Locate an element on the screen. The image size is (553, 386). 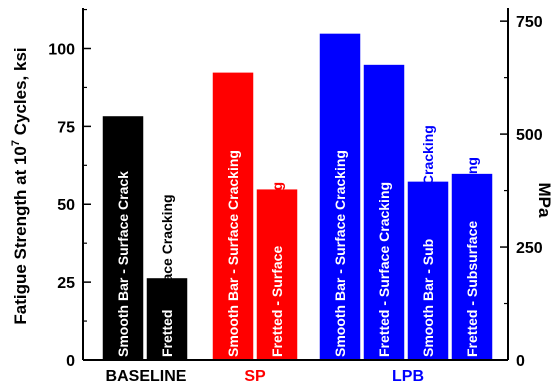
group-label-sp: SP is located at coordinates (255, 376).